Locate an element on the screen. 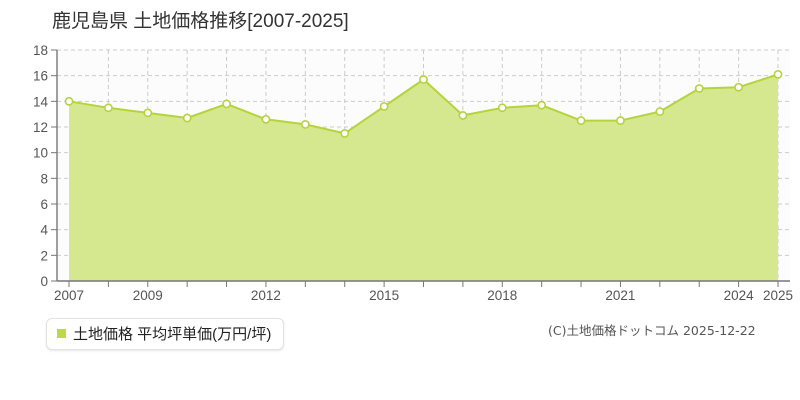  y-axis-tick-label: 18 is located at coordinates (40, 50).